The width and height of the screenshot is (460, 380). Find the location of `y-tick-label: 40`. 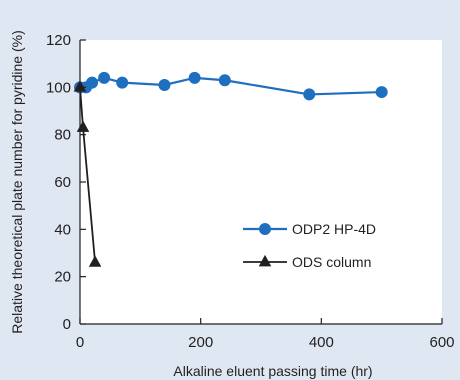

y-tick-label: 40 is located at coordinates (62, 229).